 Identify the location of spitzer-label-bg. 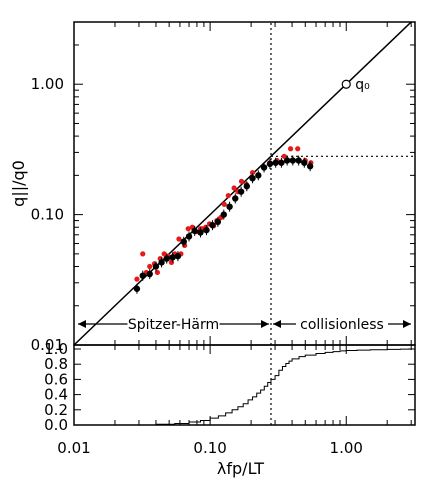
(173, 324).